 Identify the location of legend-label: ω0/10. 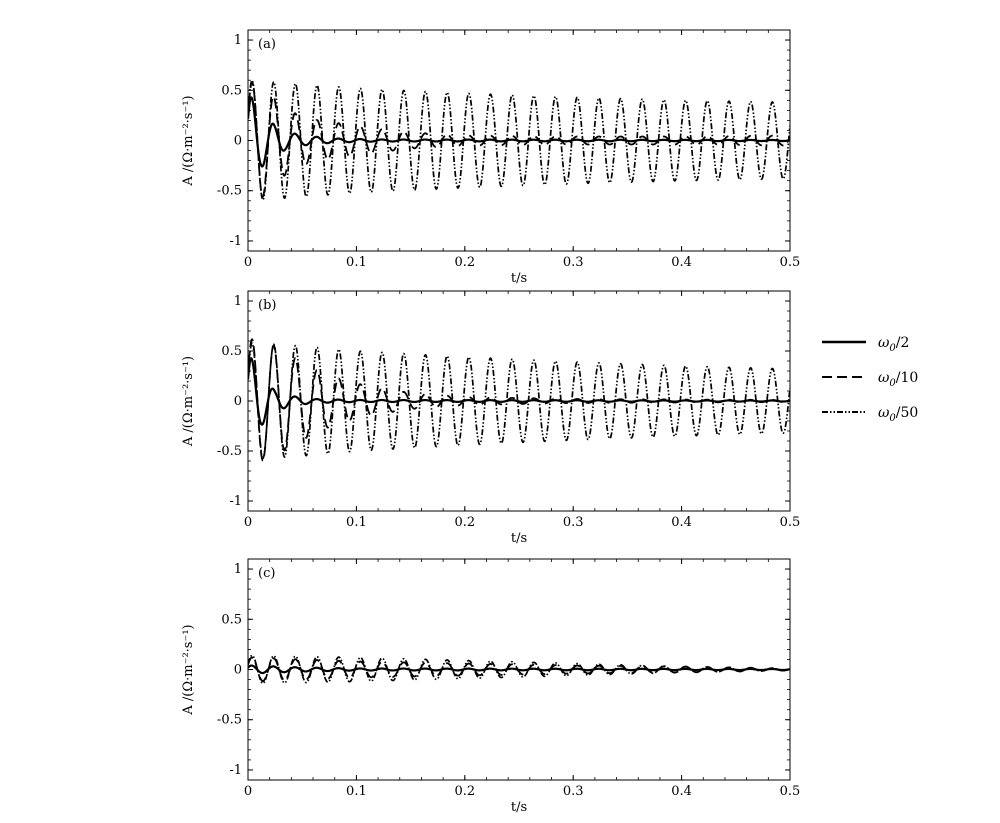
(898, 379).